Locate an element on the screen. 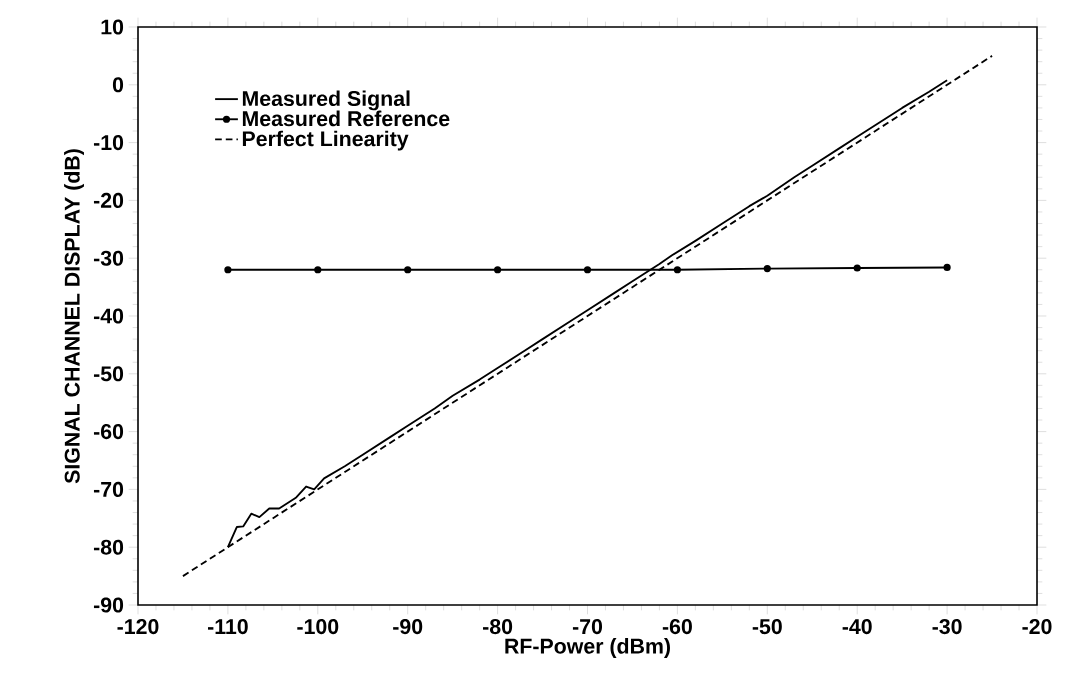 This screenshot has width=1068, height=679. x-tick-label: -30 is located at coordinates (947, 627).